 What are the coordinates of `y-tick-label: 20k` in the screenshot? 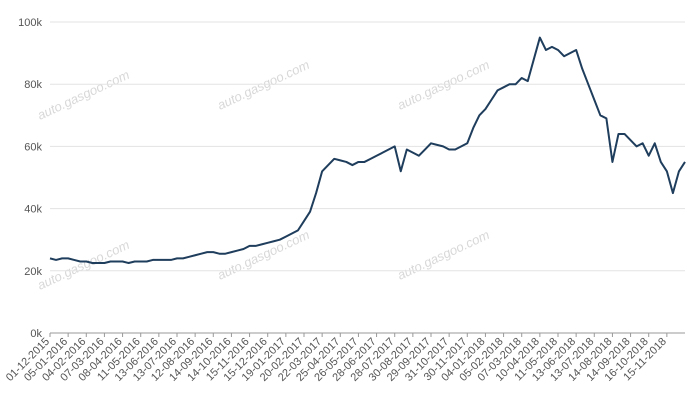 It's located at (33, 272).